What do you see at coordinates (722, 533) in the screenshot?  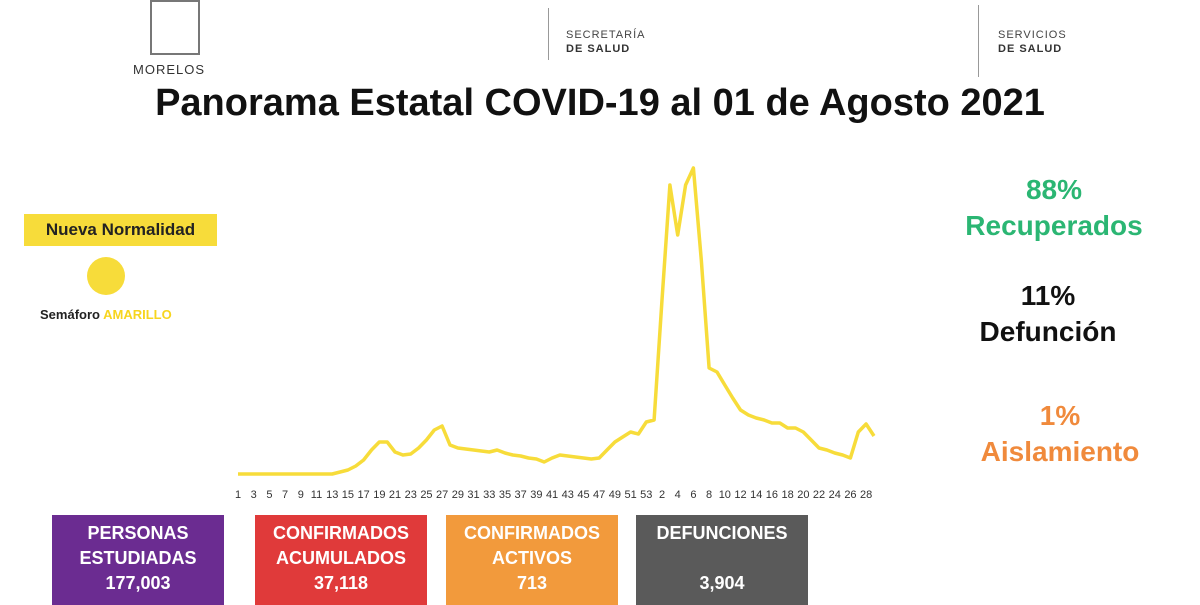 I see `card-label: DEFUNCIONES` at bounding box center [722, 533].